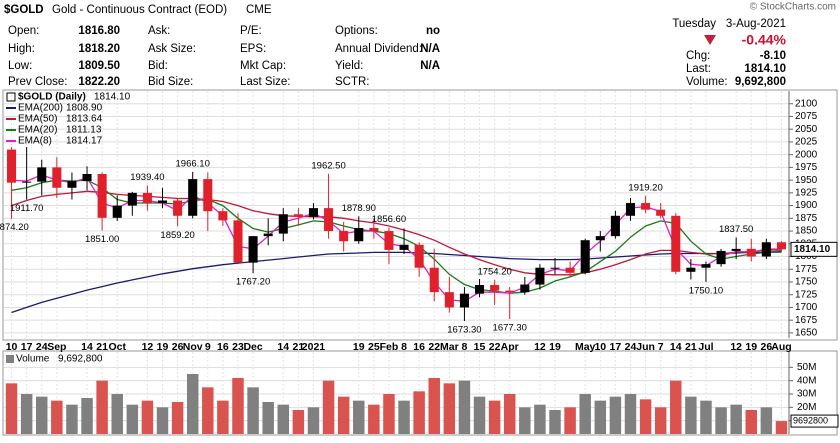 Image resolution: width=840 pixels, height=443 pixels. What do you see at coordinates (756, 24) in the screenshot?
I see `quote-date: 3-Aug-2021` at bounding box center [756, 24].